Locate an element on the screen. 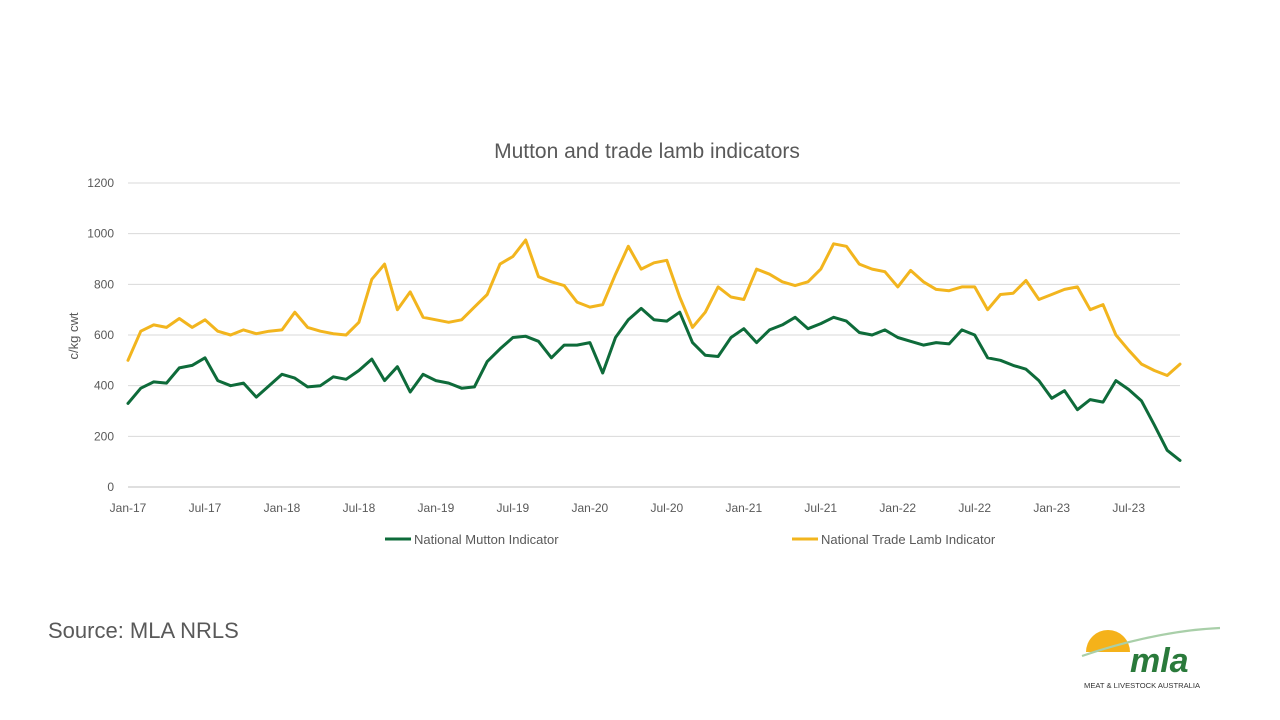 The image size is (1280, 720). x-tick-label: Jan-20 is located at coordinates (590, 508).